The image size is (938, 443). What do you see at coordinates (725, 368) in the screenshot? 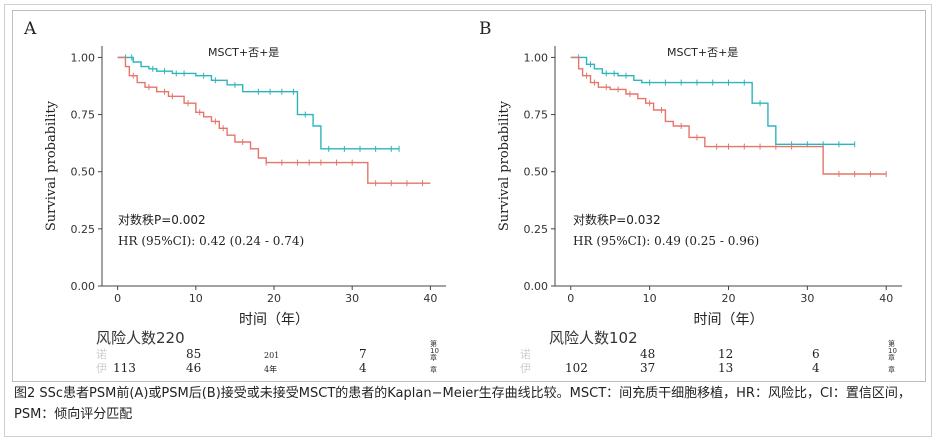
I see `risk-value: 13` at bounding box center [725, 368].